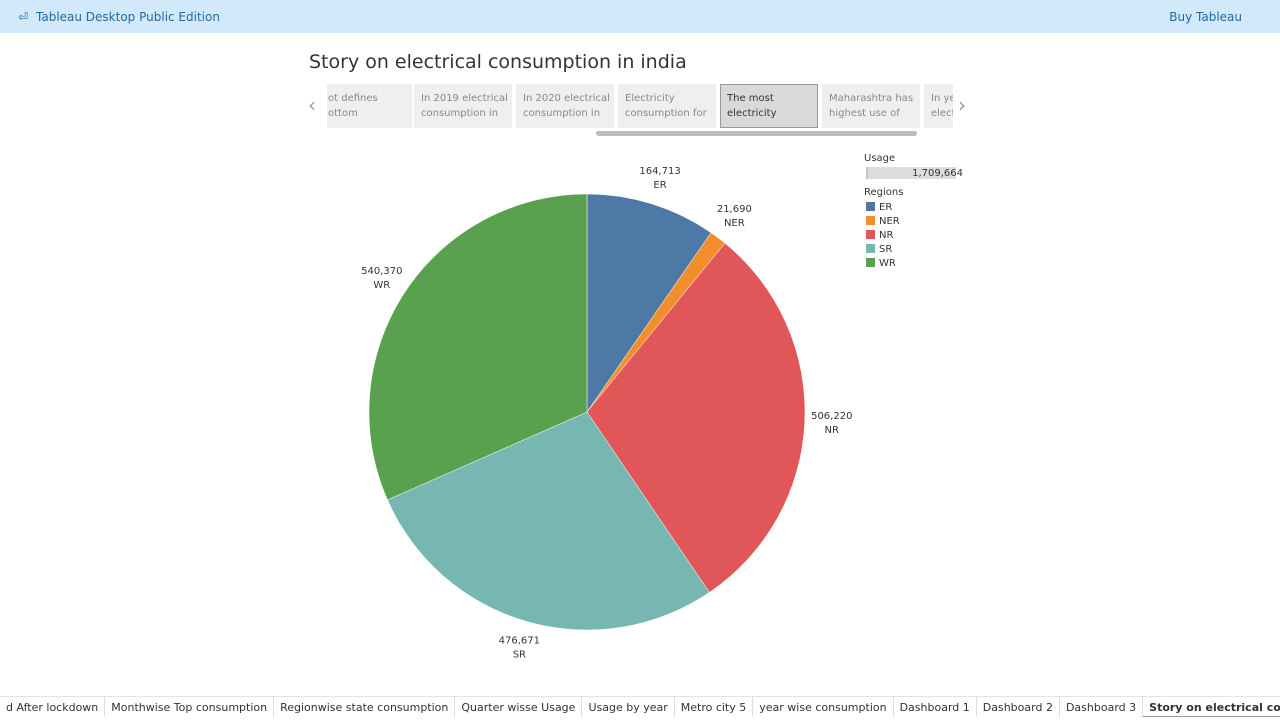 The image size is (1280, 721). Describe the element at coordinates (911, 173) in the screenshot. I see `size-legend-bar` at that location.